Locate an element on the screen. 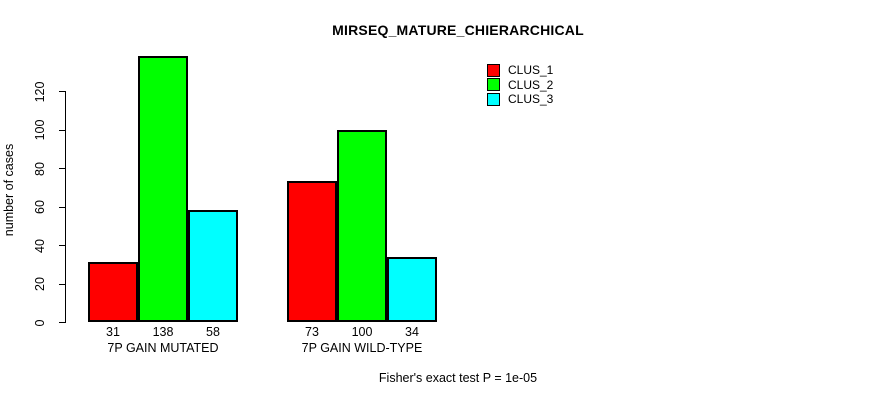 This screenshot has width=890, height=400. y-tick-label: 0 is located at coordinates (40, 322).